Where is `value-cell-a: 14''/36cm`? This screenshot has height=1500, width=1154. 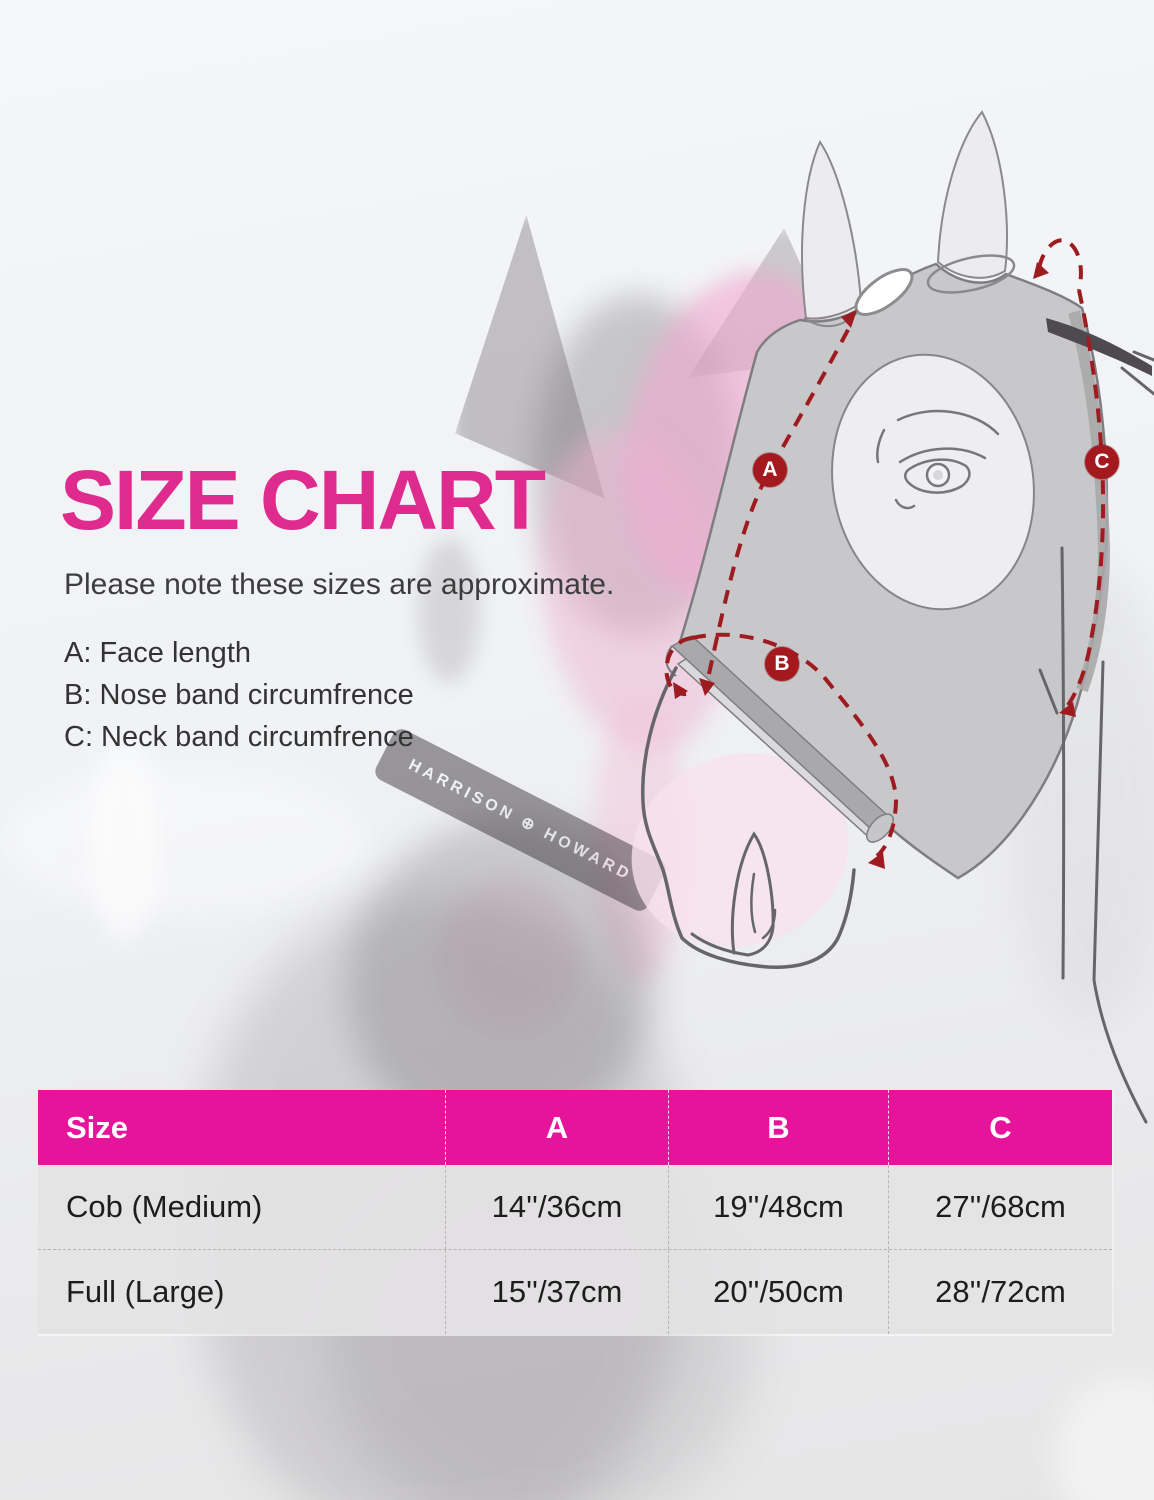
value-cell-a: 14''/36cm is located at coordinates (556, 1207).